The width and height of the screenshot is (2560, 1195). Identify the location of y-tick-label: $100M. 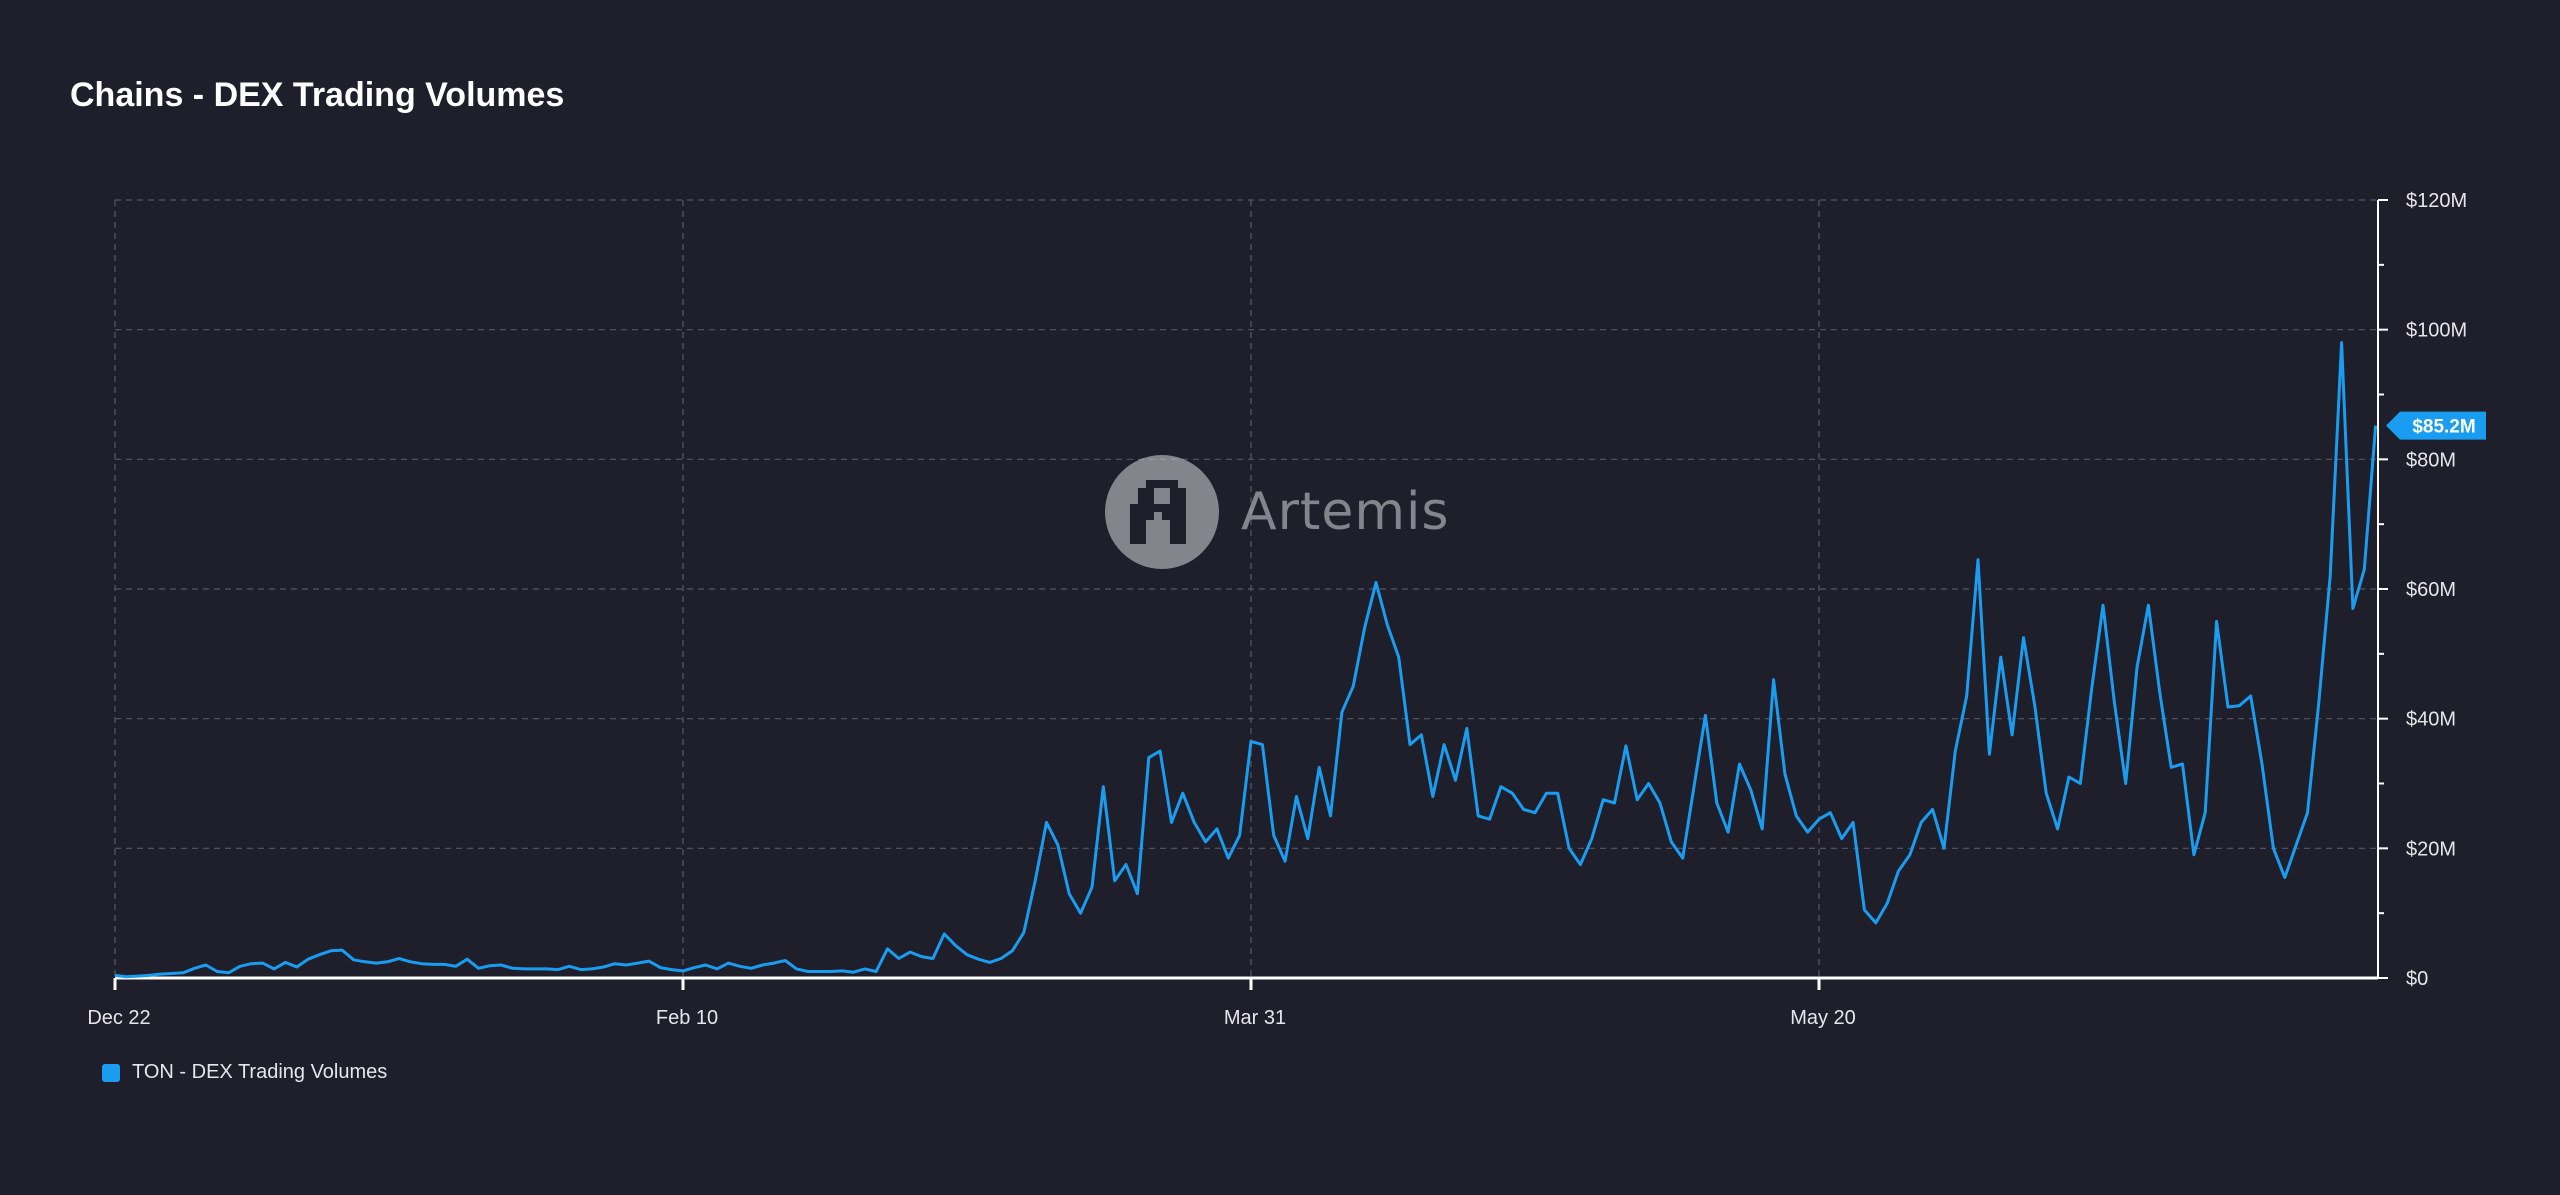
(2436, 331).